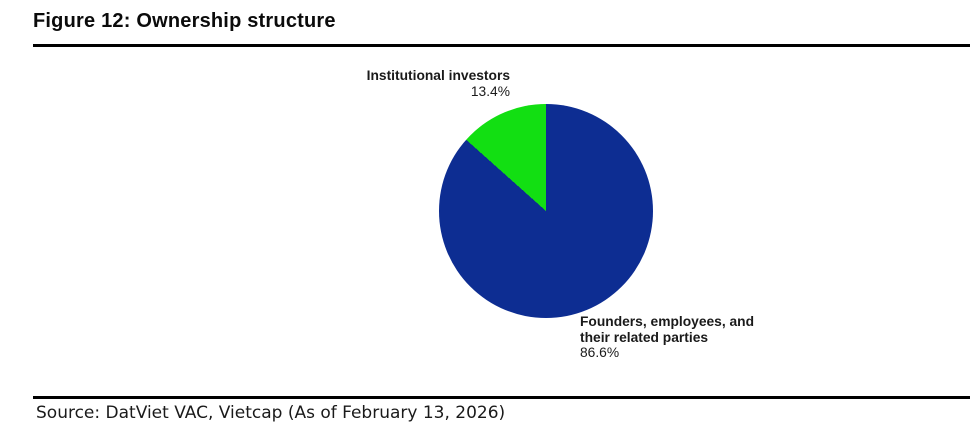  I want to click on label-institutional-investors: Institutional investors 13.4%, so click(438, 83).